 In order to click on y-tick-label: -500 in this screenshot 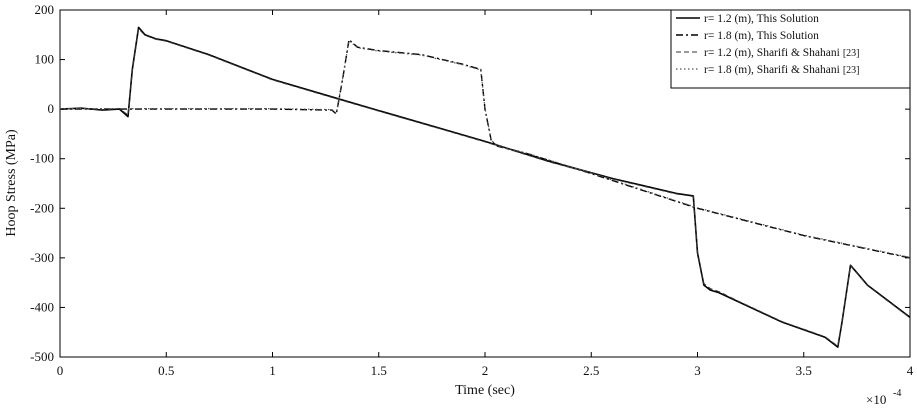, I will do `click(42, 356)`.